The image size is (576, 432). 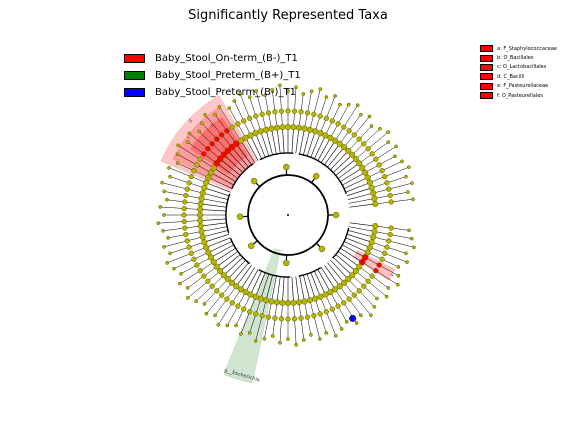 What do you see at coordinates (353, 318) in the screenshot?
I see `enriched-node-blue` at bounding box center [353, 318].